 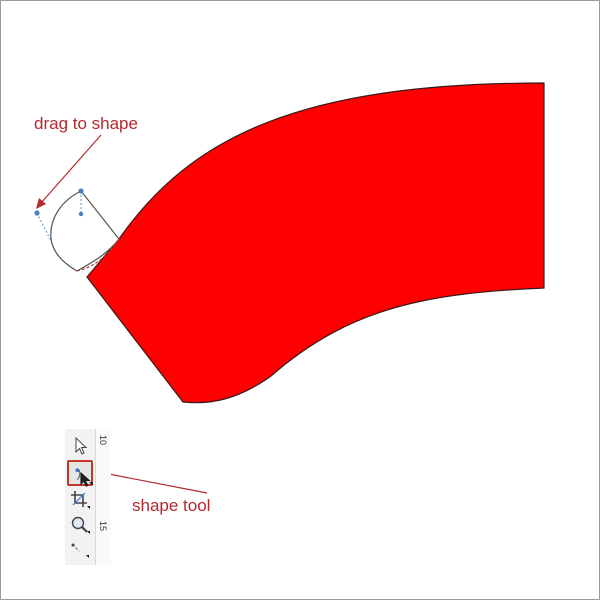 What do you see at coordinates (86, 123) in the screenshot?
I see `drag-to-shape-label: drag to shape` at bounding box center [86, 123].